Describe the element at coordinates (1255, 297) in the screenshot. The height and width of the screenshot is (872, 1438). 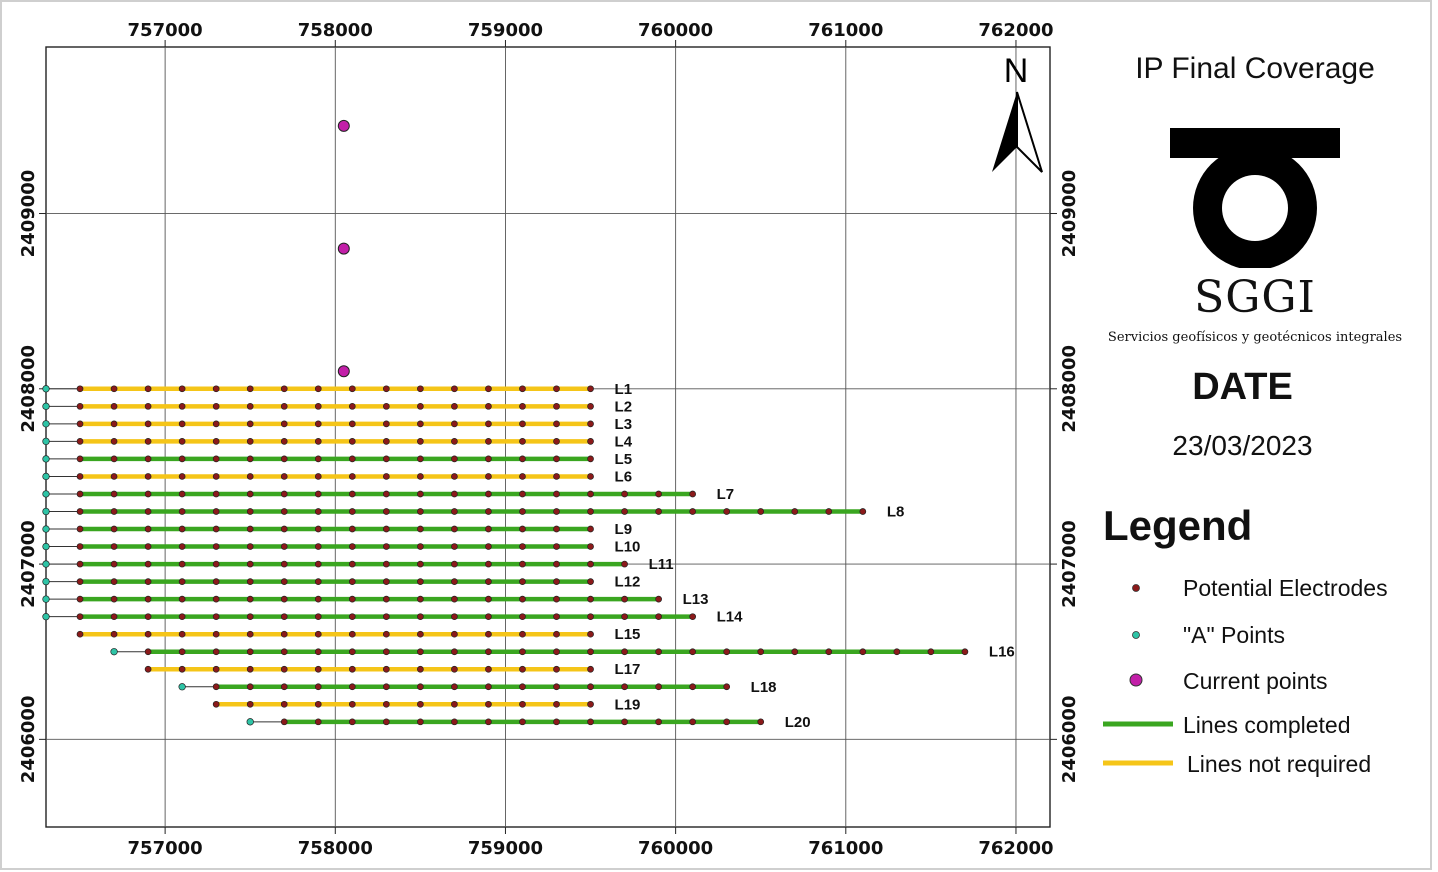
I see `brand-name: SGGI` at that location.